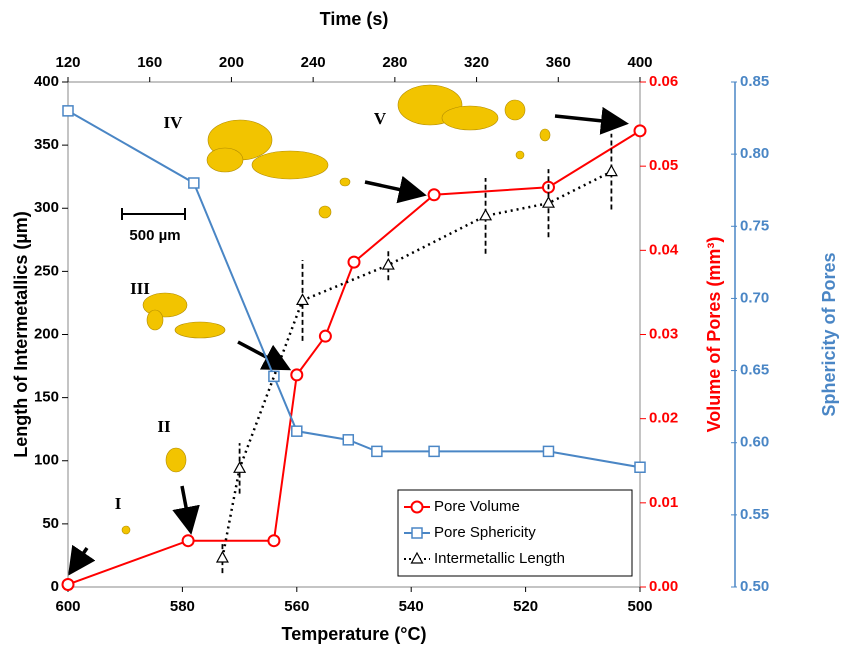 This screenshot has width=845, height=657. Describe the element at coordinates (46, 270) in the screenshot. I see `yticks-label: 250` at that location.